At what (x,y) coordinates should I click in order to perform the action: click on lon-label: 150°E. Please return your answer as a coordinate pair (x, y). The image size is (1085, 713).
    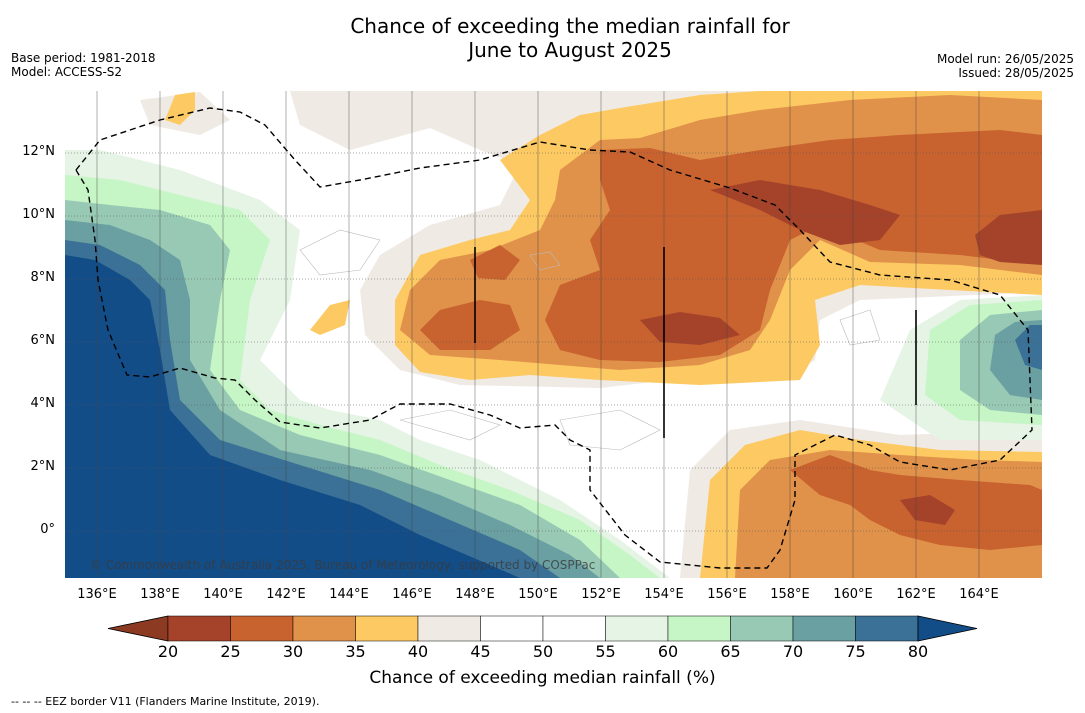
    Looking at the image, I should click on (538, 594).